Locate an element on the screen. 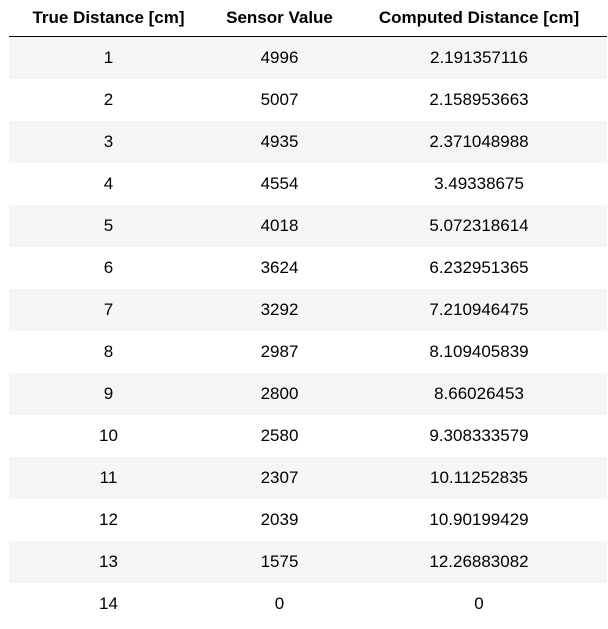 The width and height of the screenshot is (608, 629). cell-true-distance: 14 is located at coordinates (108, 604).